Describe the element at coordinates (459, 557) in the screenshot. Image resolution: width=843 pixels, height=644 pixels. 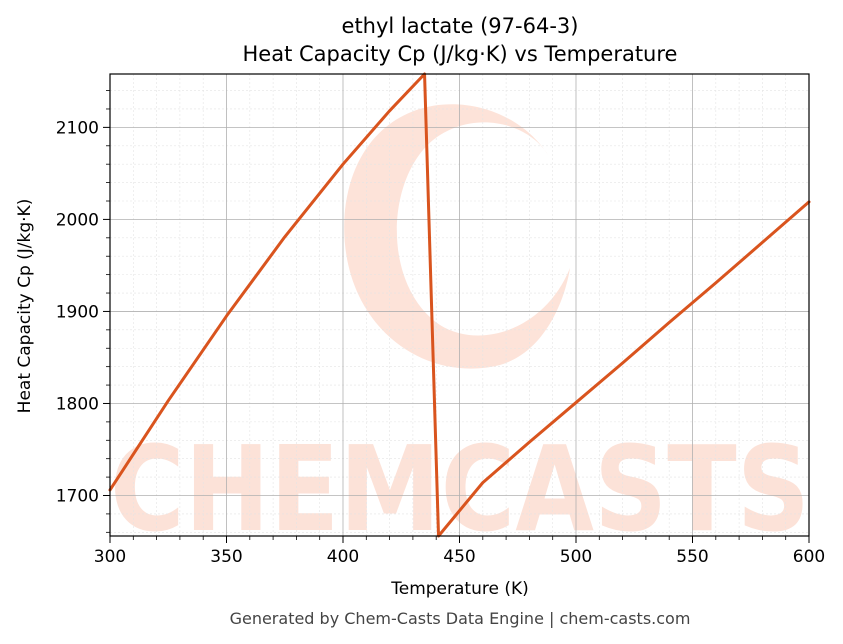
I see `x-tick-label: 450` at that location.